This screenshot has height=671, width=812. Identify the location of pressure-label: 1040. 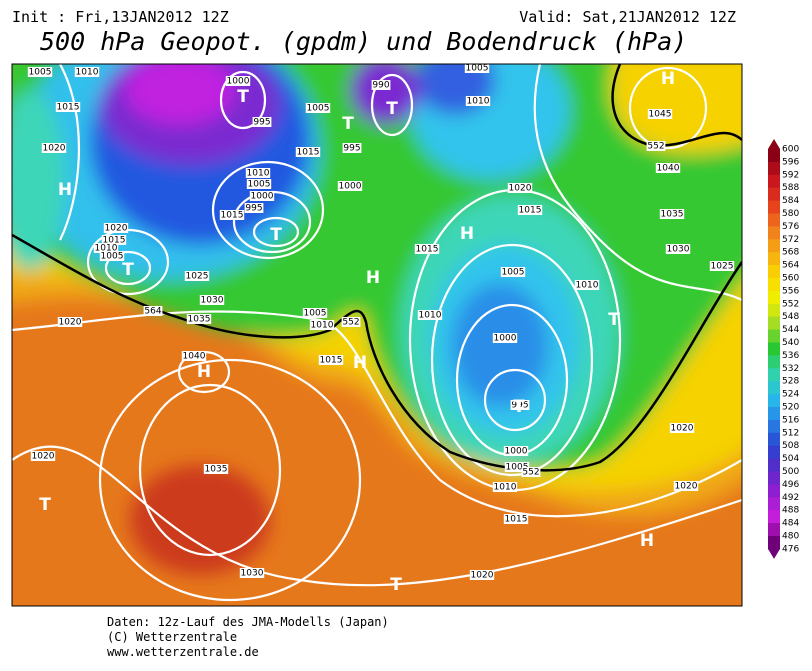
(668, 169).